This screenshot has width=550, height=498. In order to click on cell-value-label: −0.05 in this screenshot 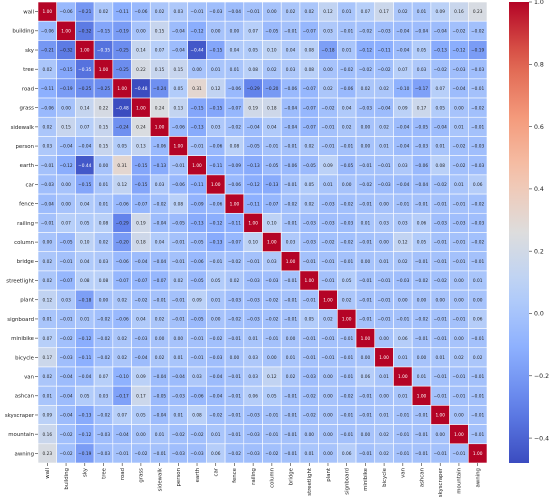, I will do `click(253, 147)`.